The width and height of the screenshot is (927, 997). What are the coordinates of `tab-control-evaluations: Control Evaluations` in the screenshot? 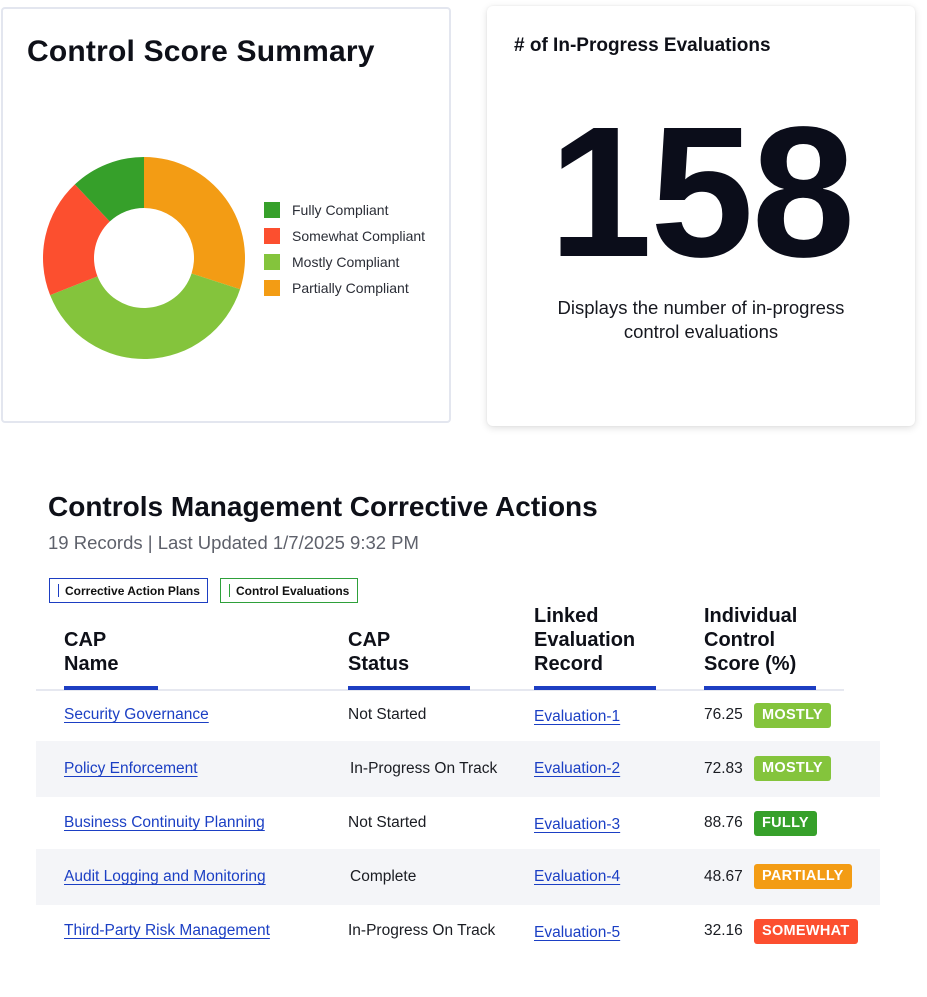 It's located at (289, 590).